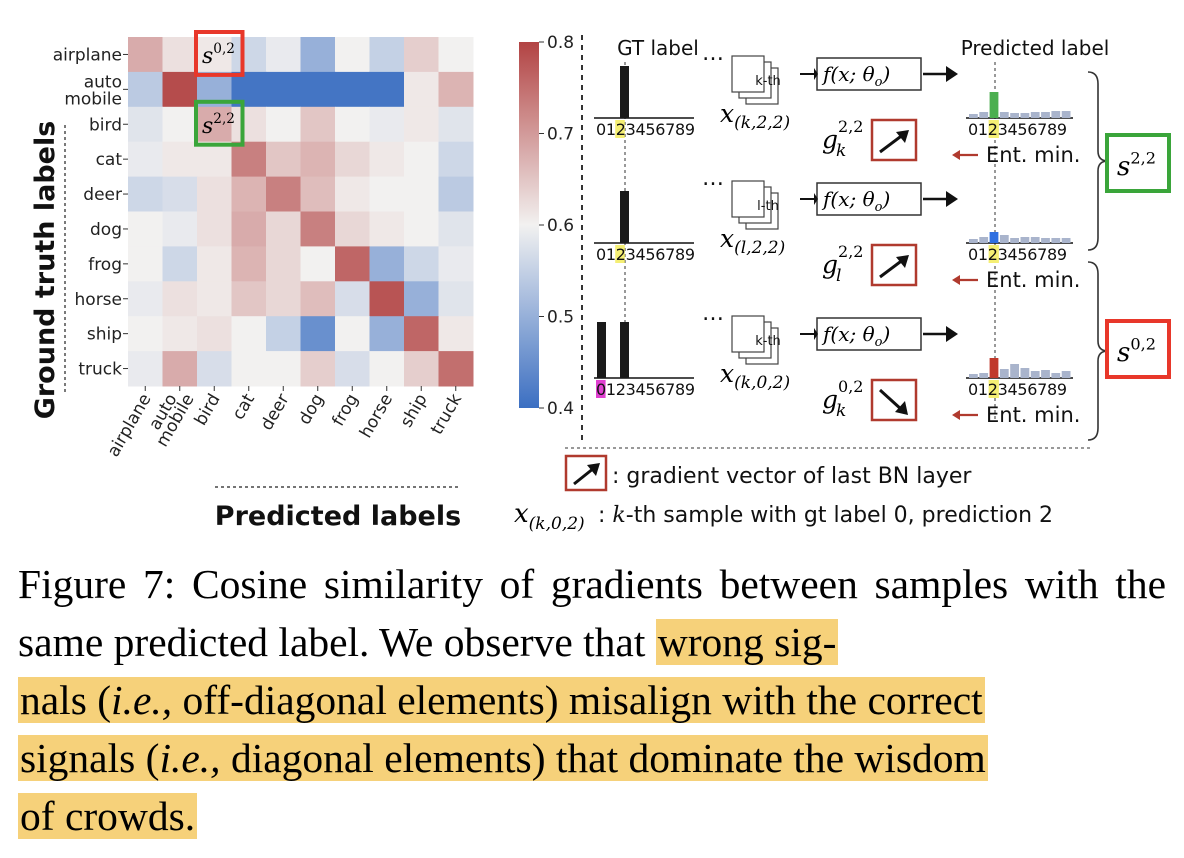  Describe the element at coordinates (102, 195) in the screenshot. I see `row-label: deer` at that location.